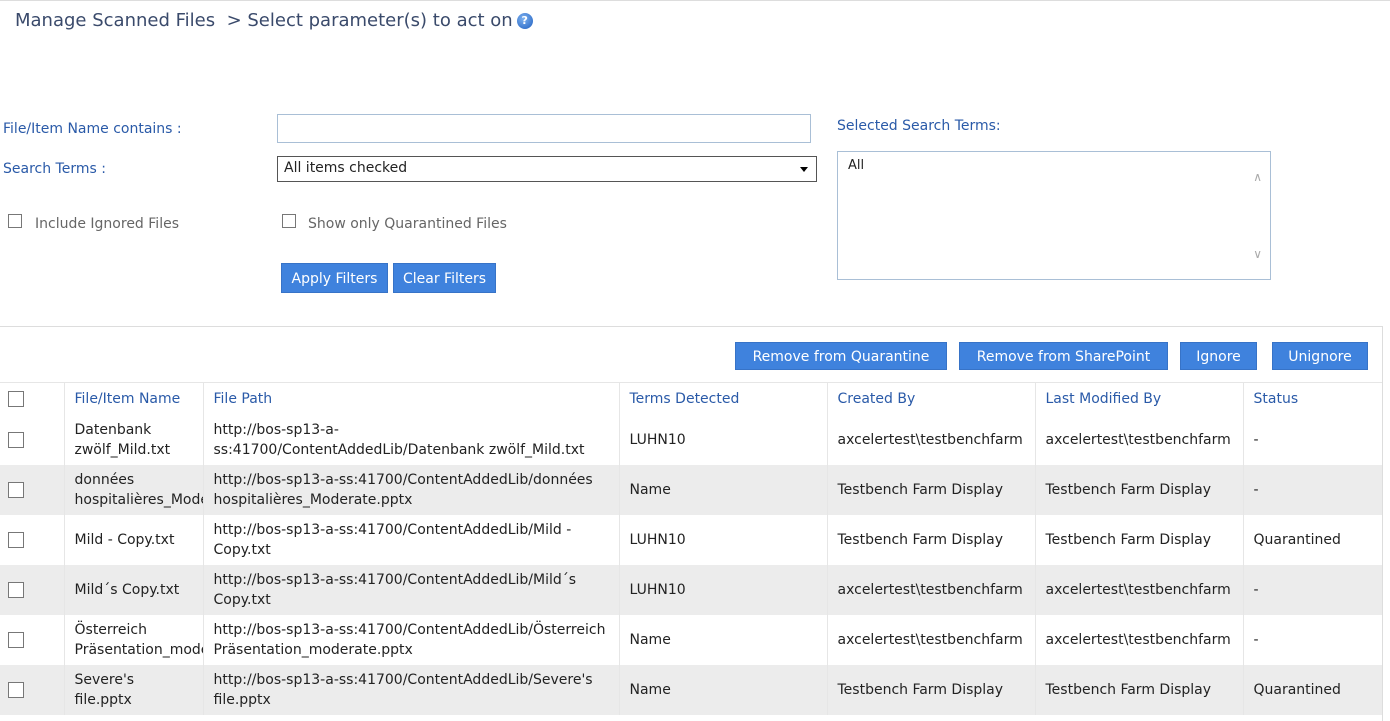  Describe the element at coordinates (346, 168) in the screenshot. I see `select-value: All items checked` at that location.